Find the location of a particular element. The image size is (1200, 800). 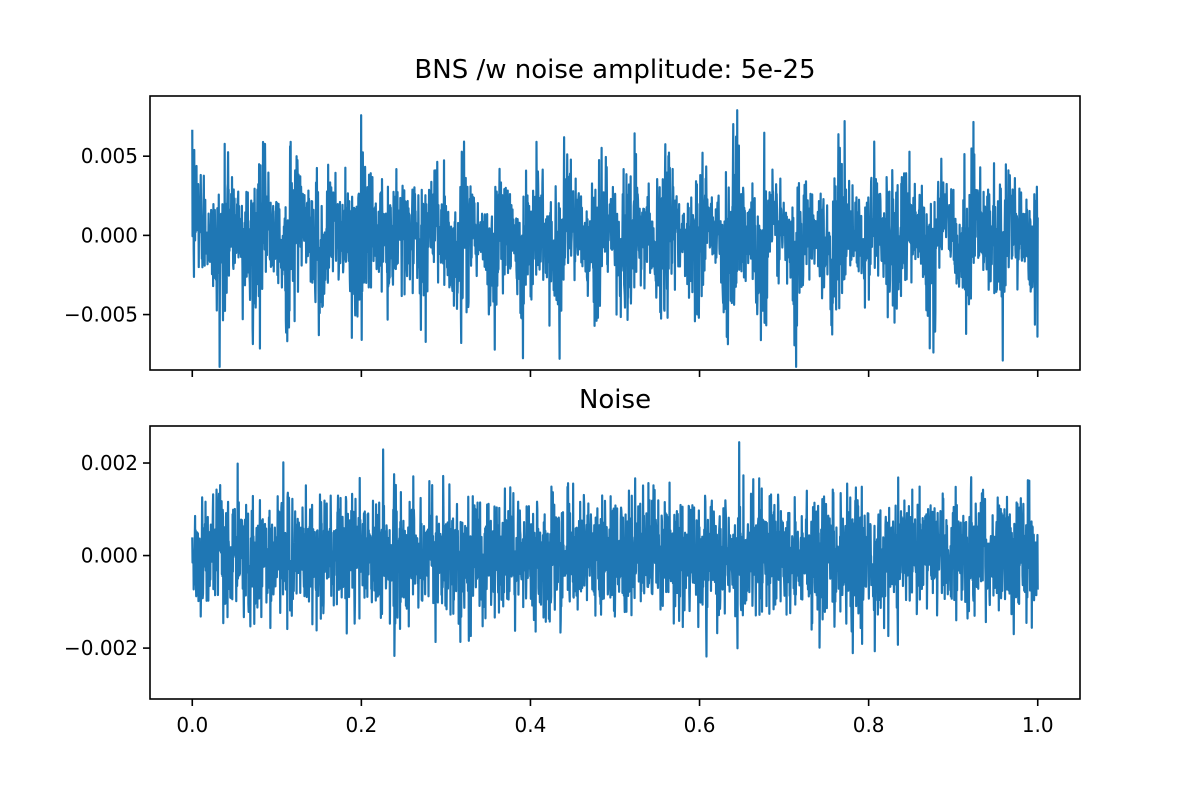

subplot-title-noise: Noise is located at coordinates (615, 400).